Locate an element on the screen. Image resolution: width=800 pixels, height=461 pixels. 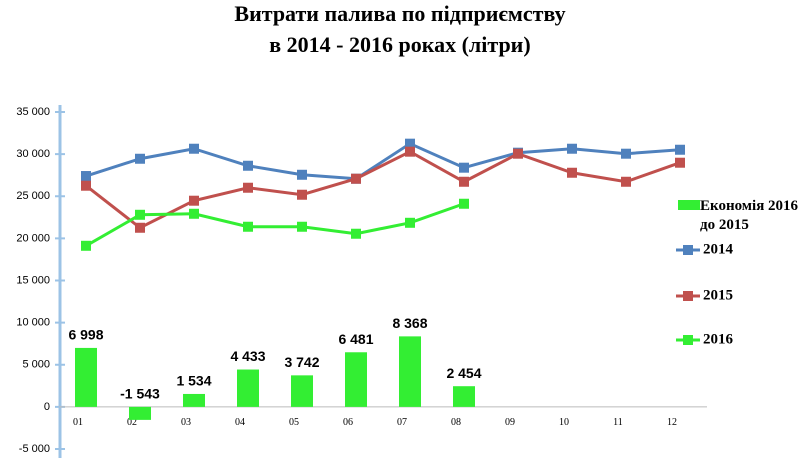
y-tick-label: 15 000 is located at coordinates (33, 280).